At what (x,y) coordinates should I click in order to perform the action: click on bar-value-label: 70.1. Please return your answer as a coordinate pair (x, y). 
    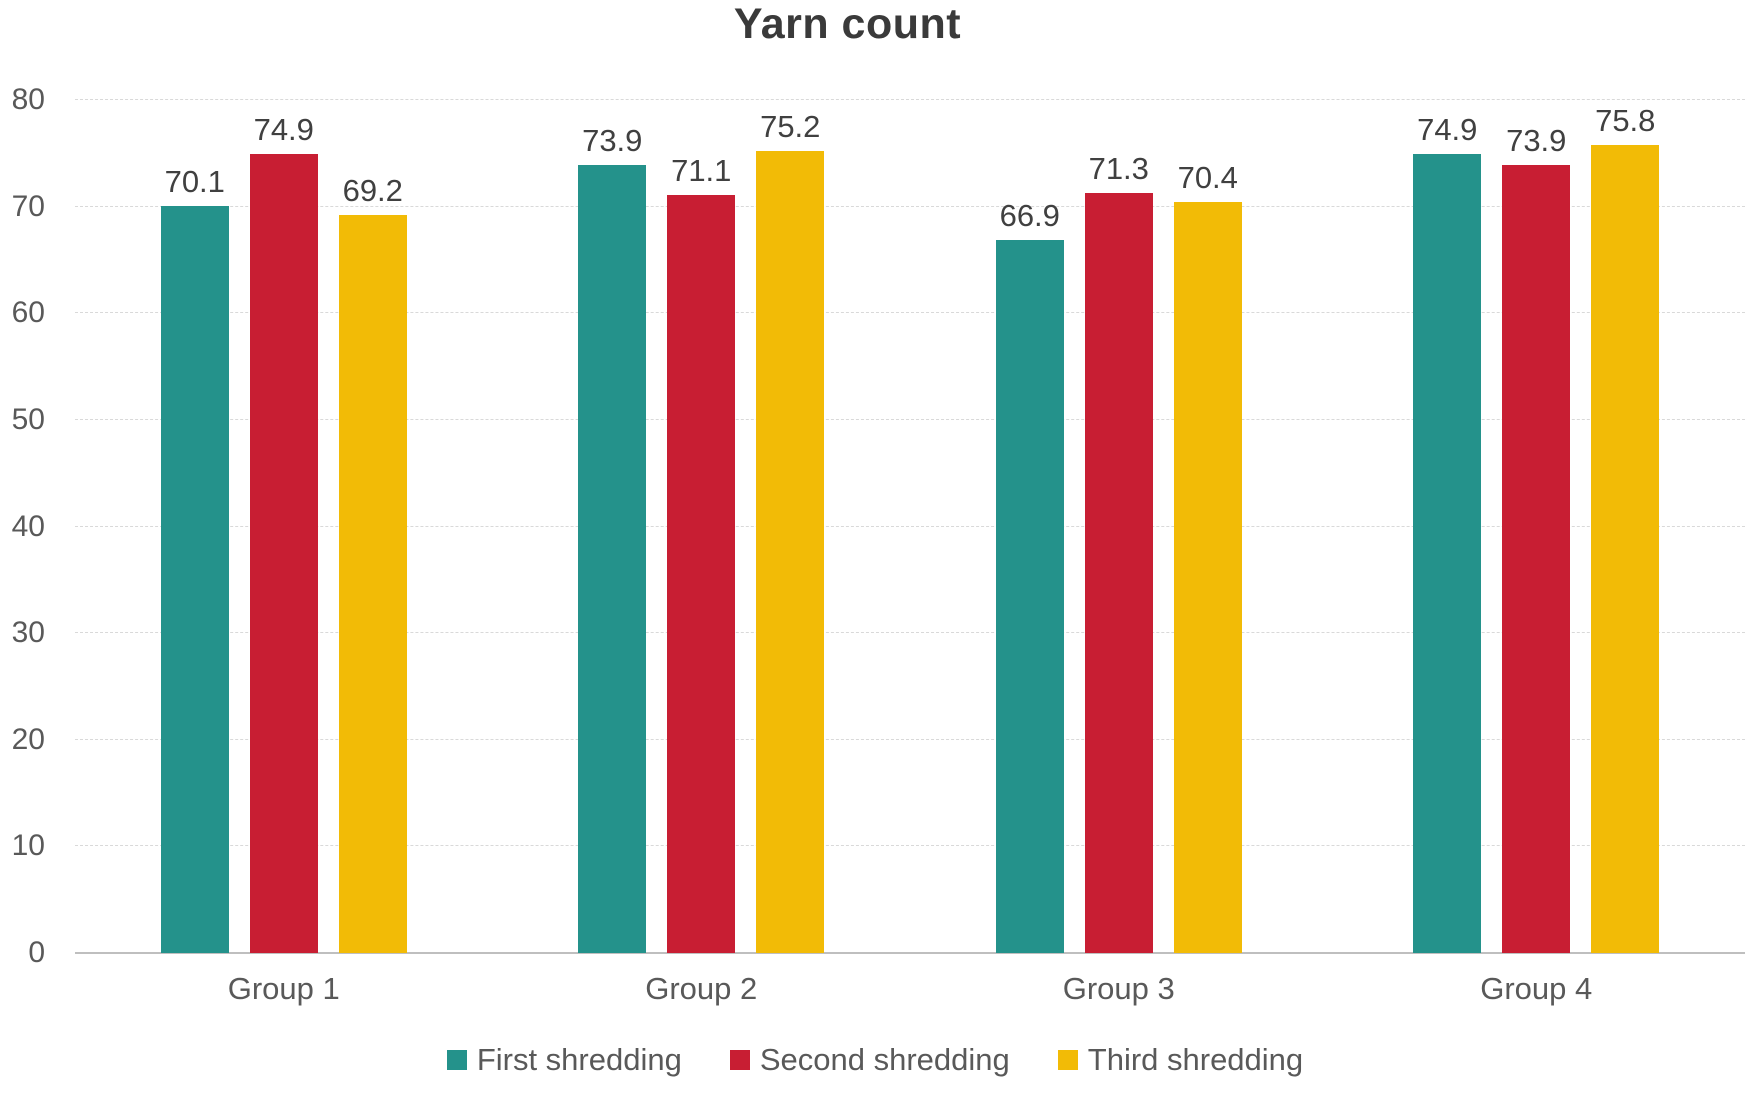
    Looking at the image, I should click on (194, 181).